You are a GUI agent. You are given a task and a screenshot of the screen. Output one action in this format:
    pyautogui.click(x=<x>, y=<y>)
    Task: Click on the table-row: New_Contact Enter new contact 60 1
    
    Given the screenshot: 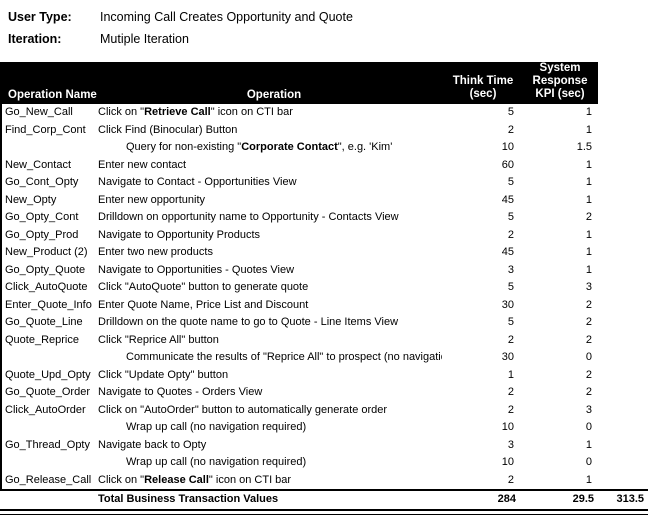 What is the action you would take?
    pyautogui.click(x=325, y=166)
    